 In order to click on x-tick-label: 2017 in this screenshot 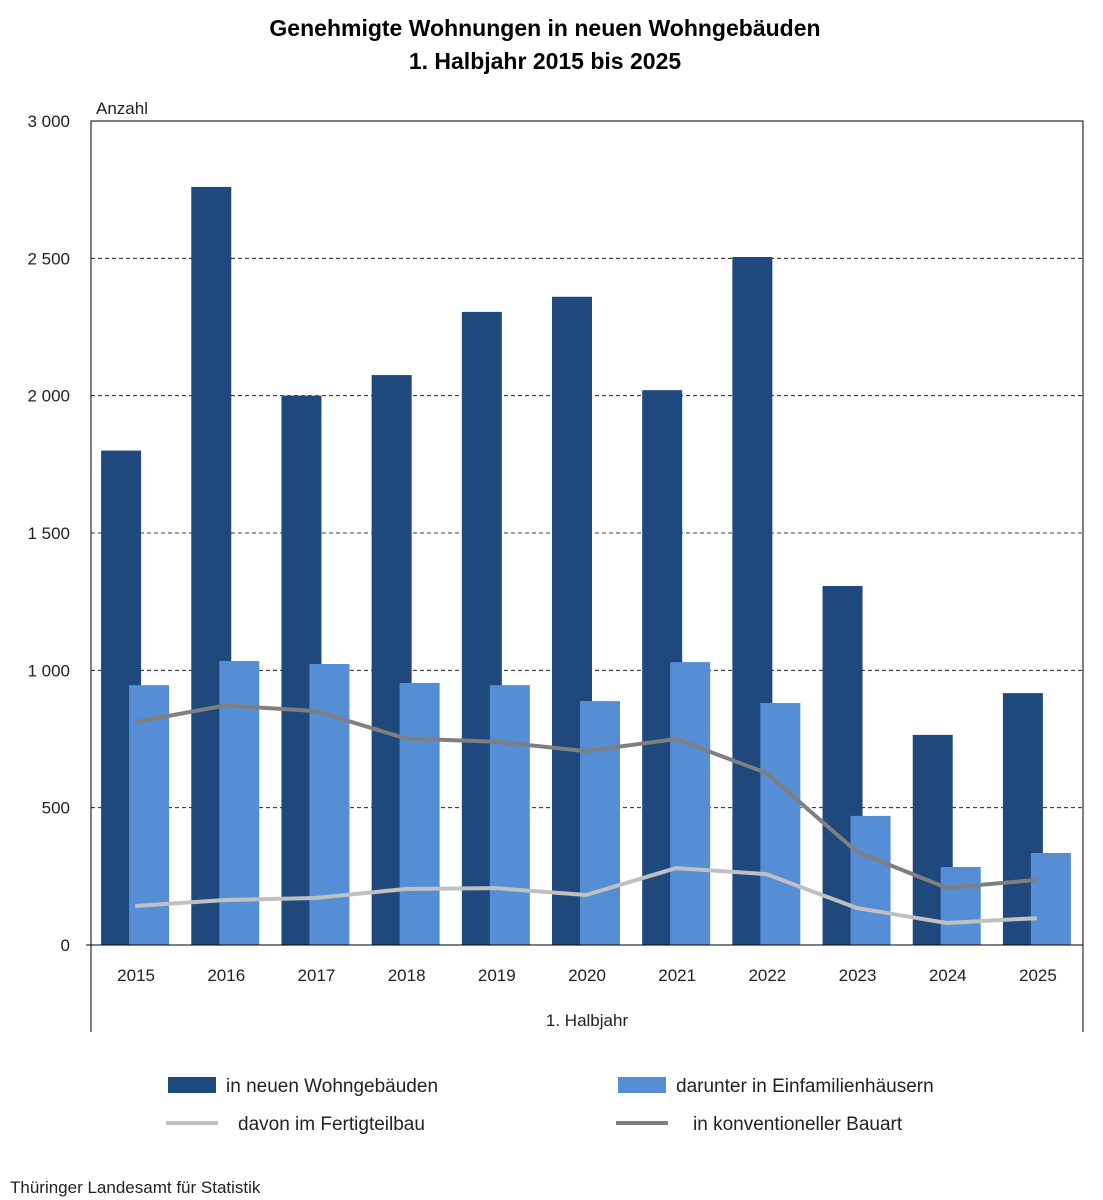, I will do `click(317, 975)`.